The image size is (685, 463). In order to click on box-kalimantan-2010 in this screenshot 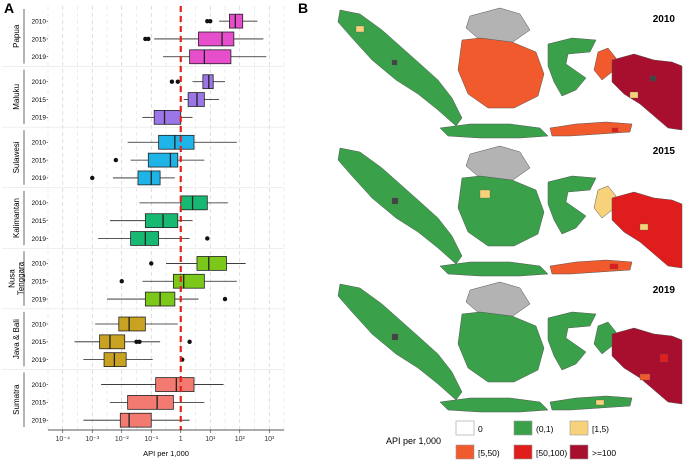, I will do `click(183, 203)`.